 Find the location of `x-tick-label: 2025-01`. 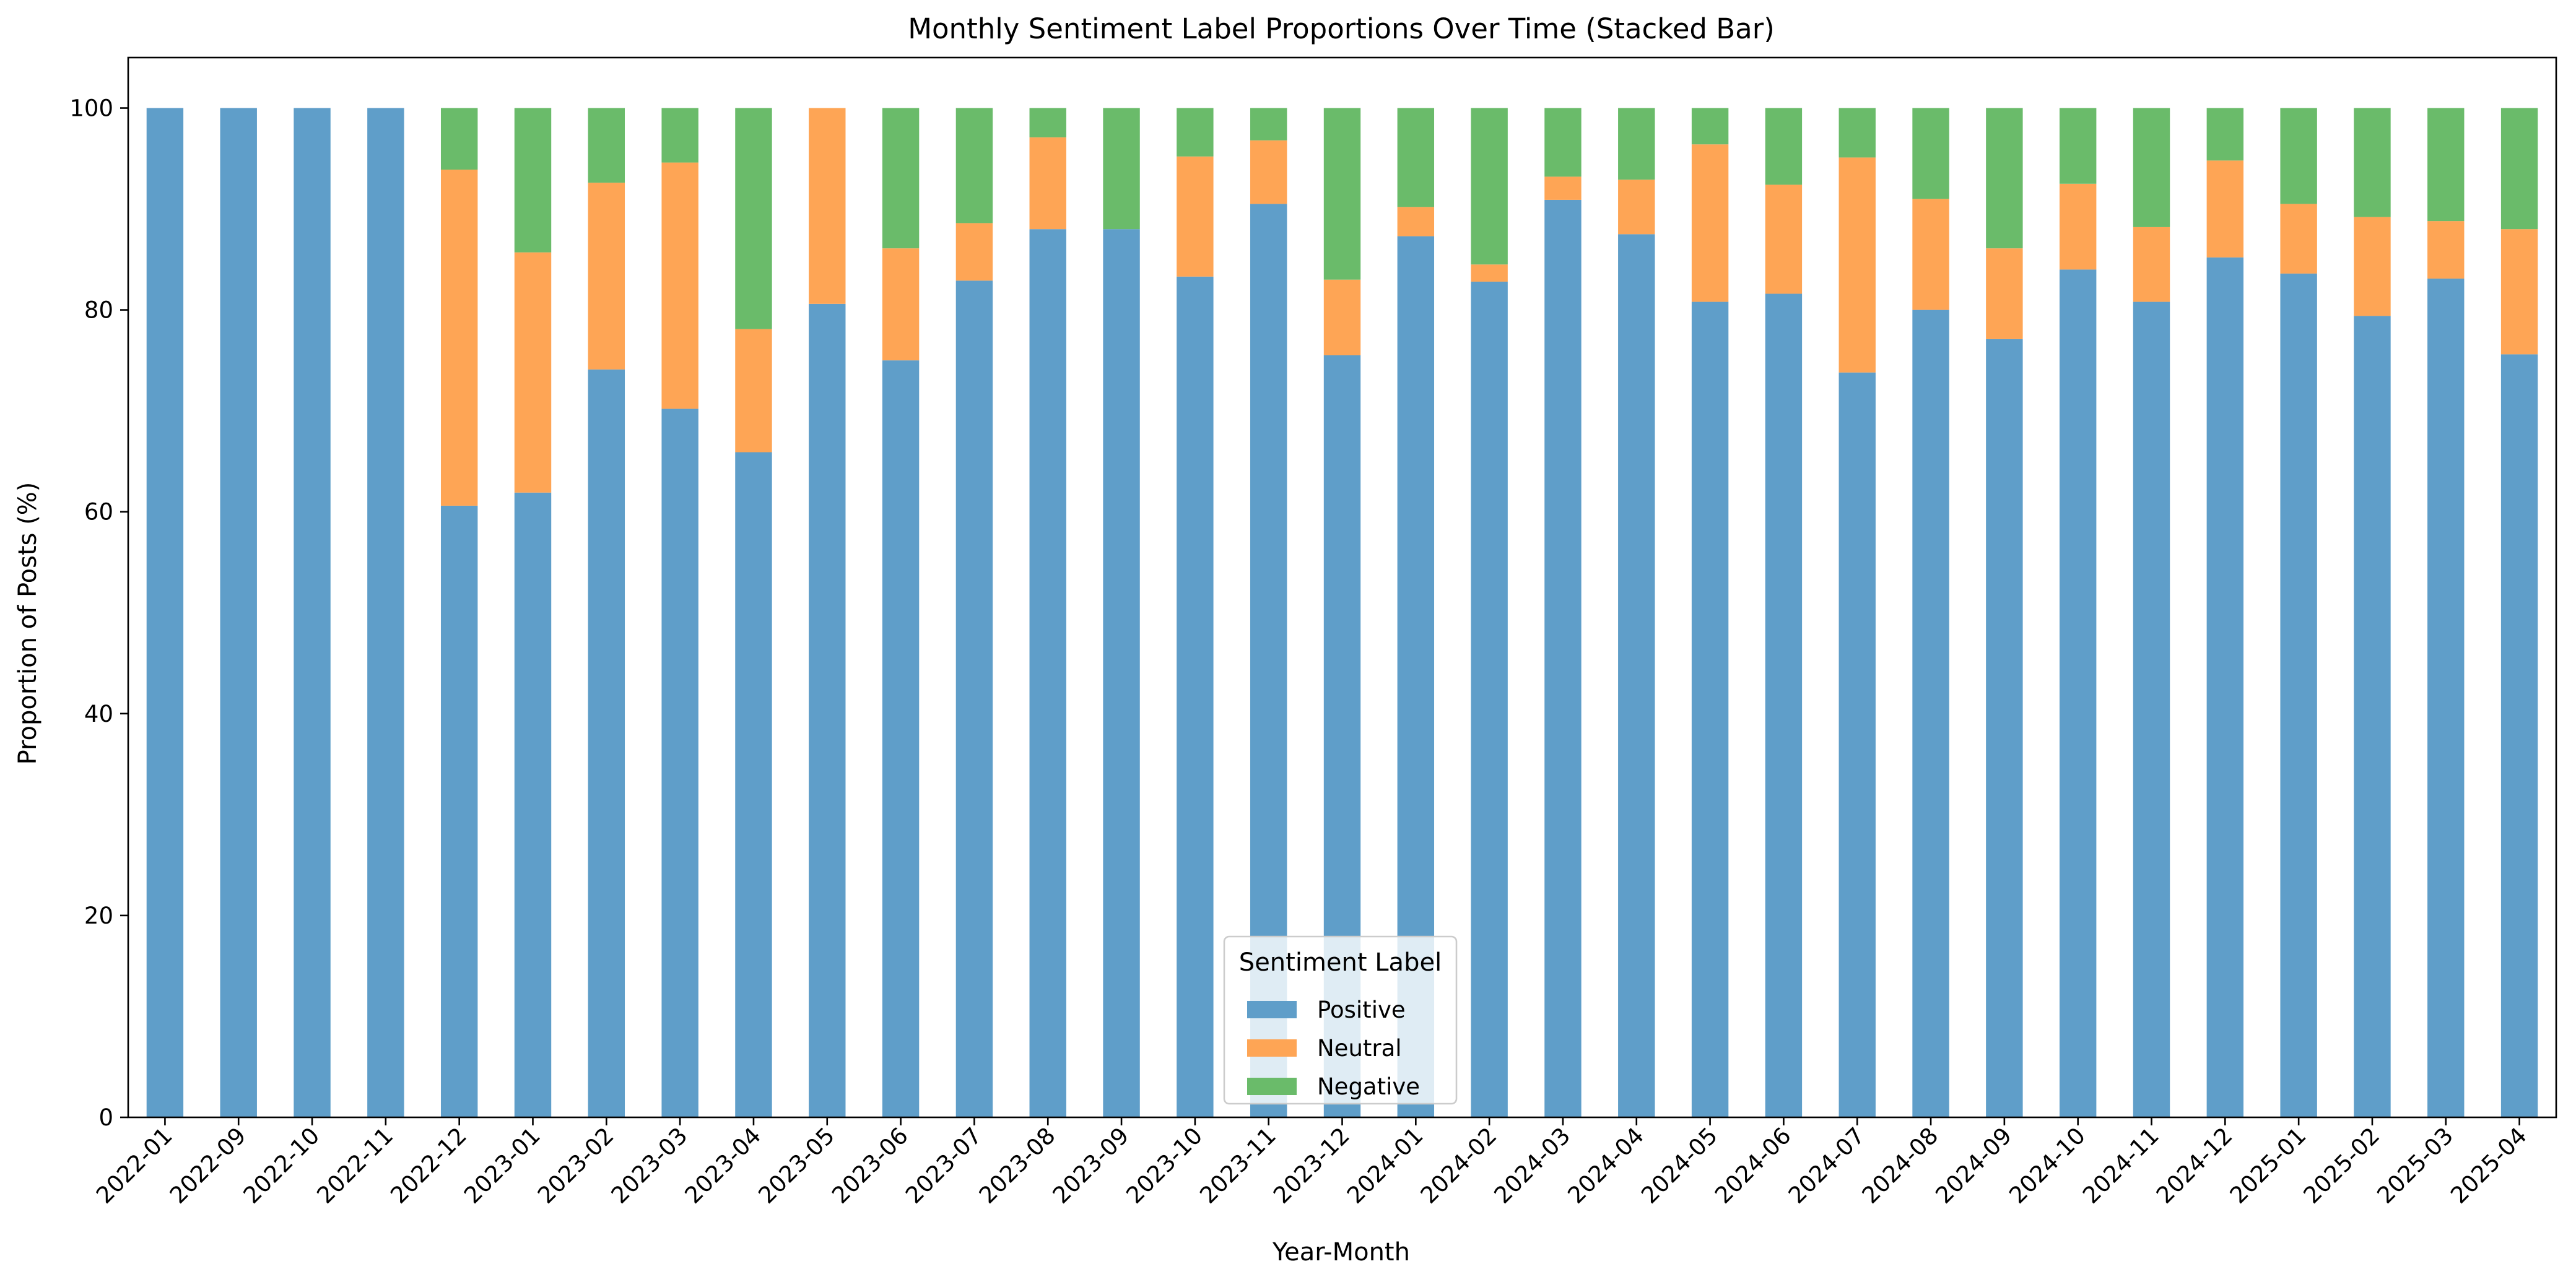

x-tick-label: 2025-01 is located at coordinates (2268, 1166).